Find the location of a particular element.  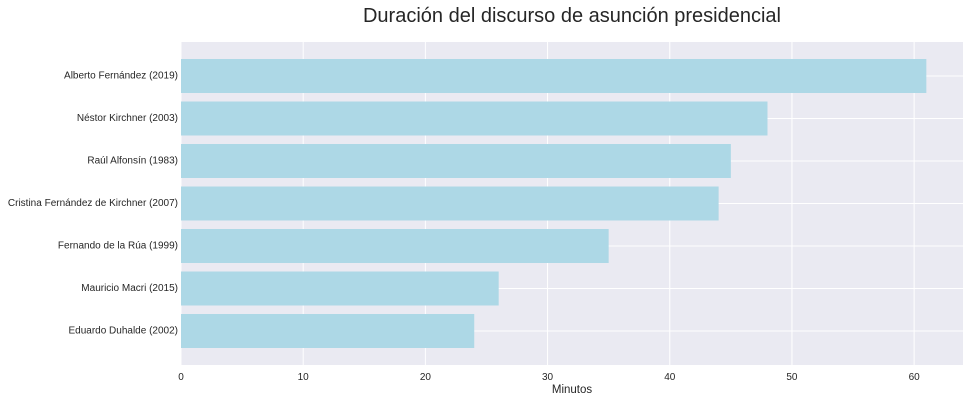

x-tick-label: 30 is located at coordinates (548, 377).